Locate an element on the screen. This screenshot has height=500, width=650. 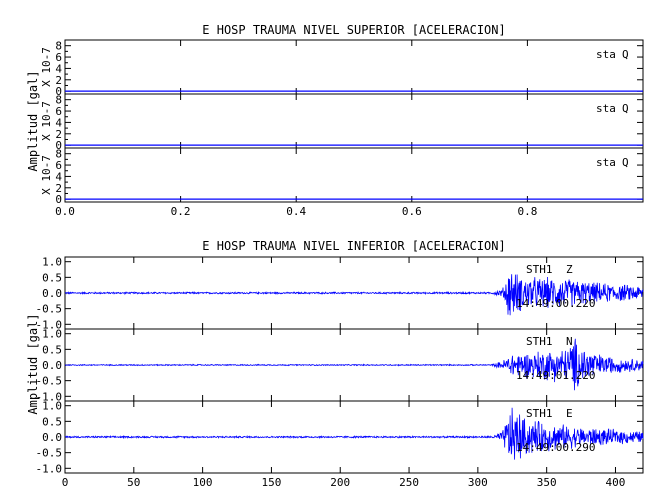
panel-2: 1.0 0.5 0.0 -0.5 -1.0 STH1 N 14:49:01.220 is located at coordinates (340, 365).